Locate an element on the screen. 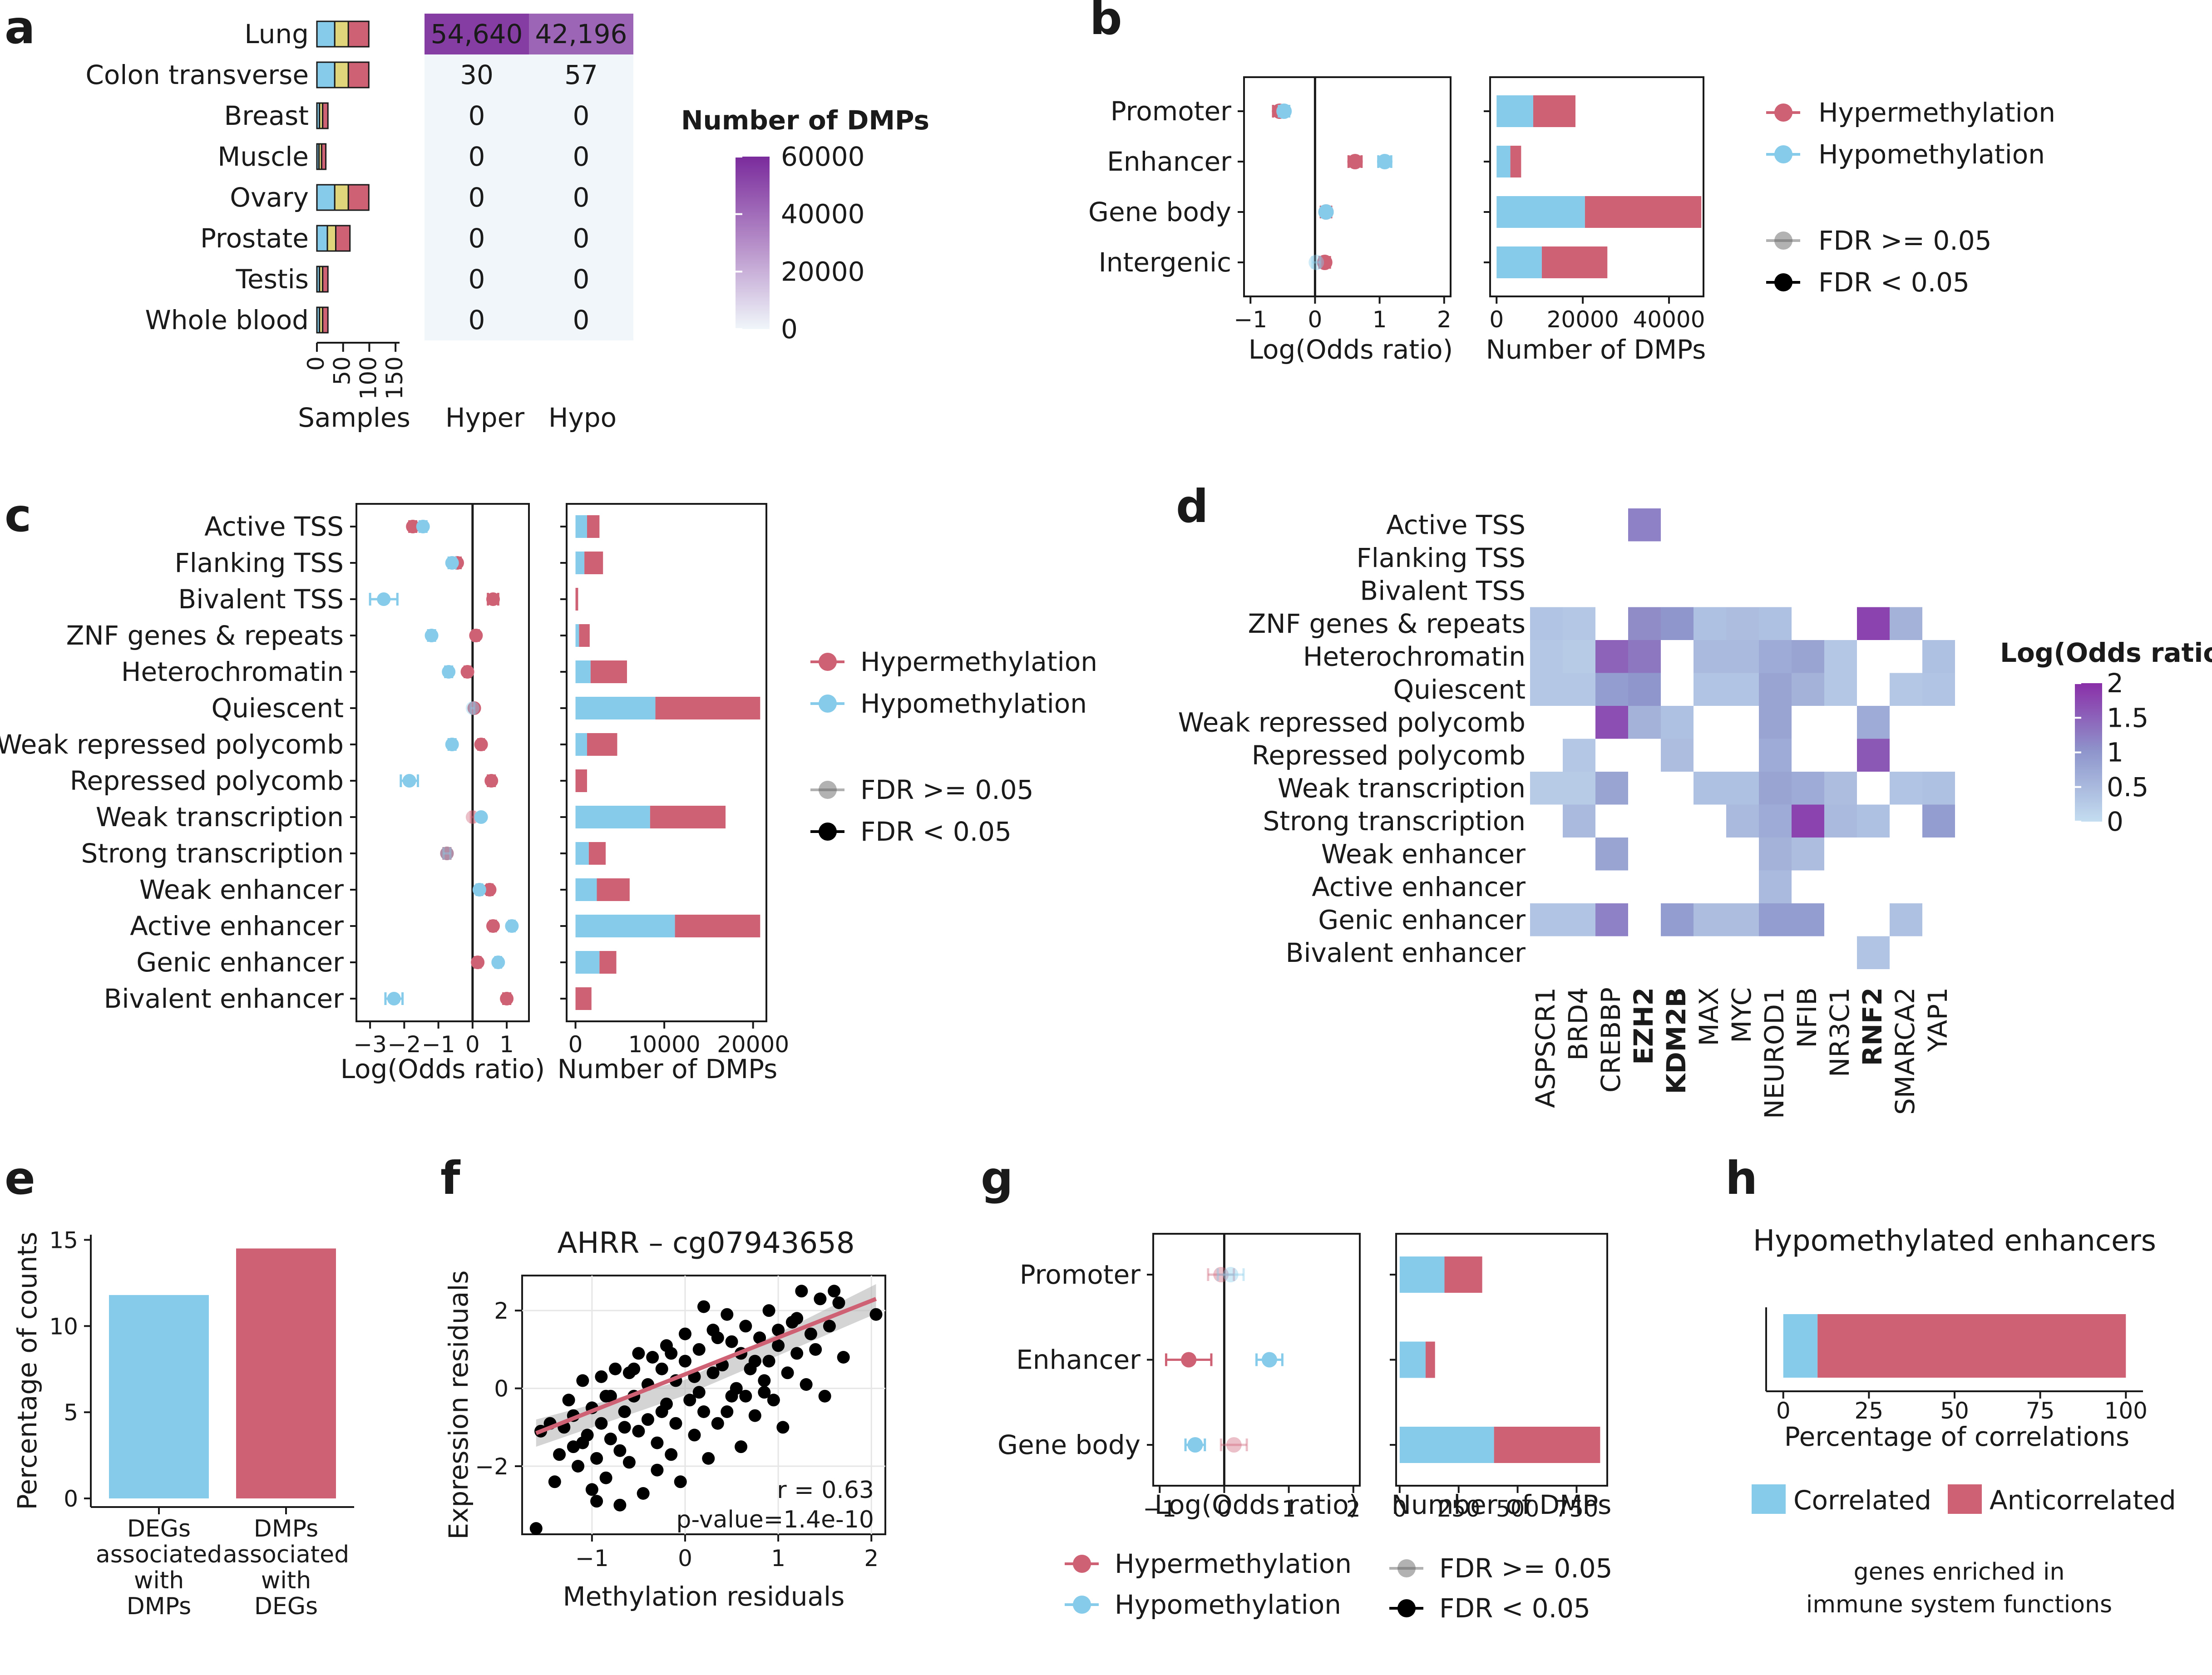 This screenshot has width=2212, height=1675. c-category-label: Weak transcription is located at coordinates (220, 817).